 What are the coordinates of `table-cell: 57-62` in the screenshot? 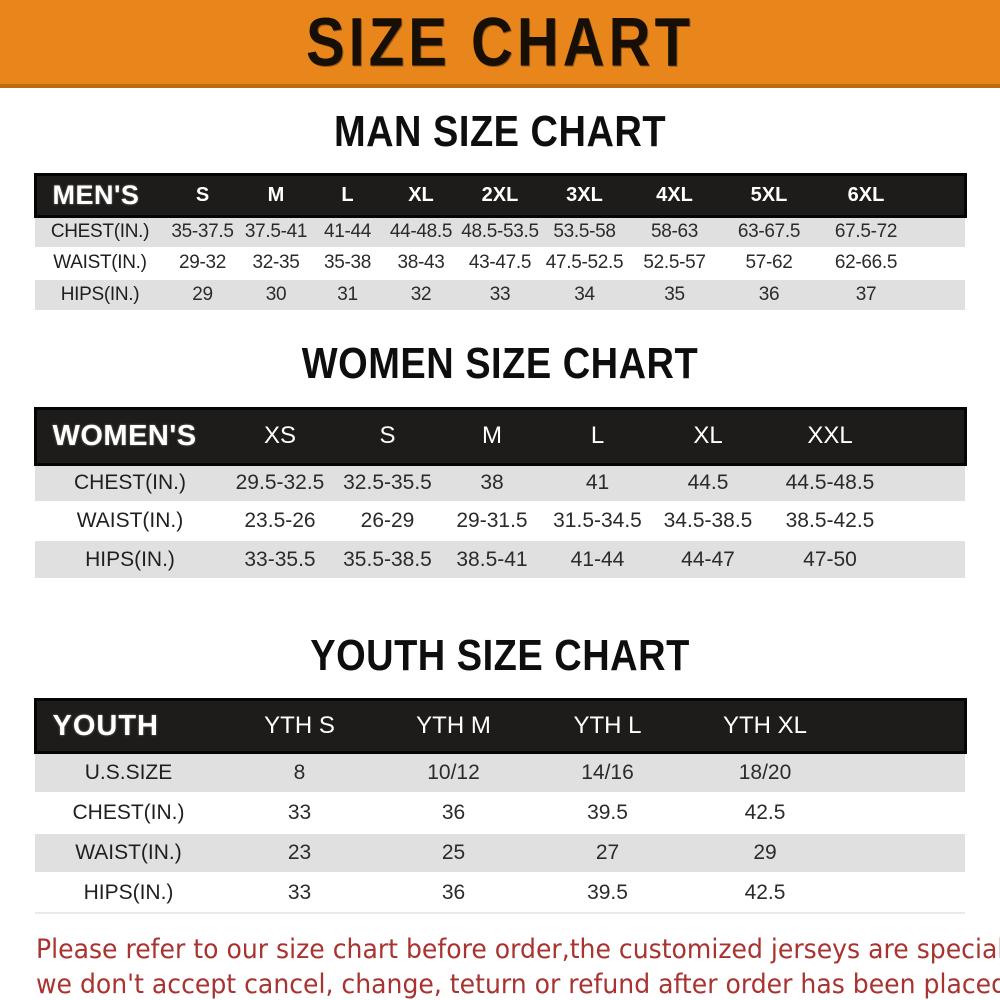 It's located at (769, 262).